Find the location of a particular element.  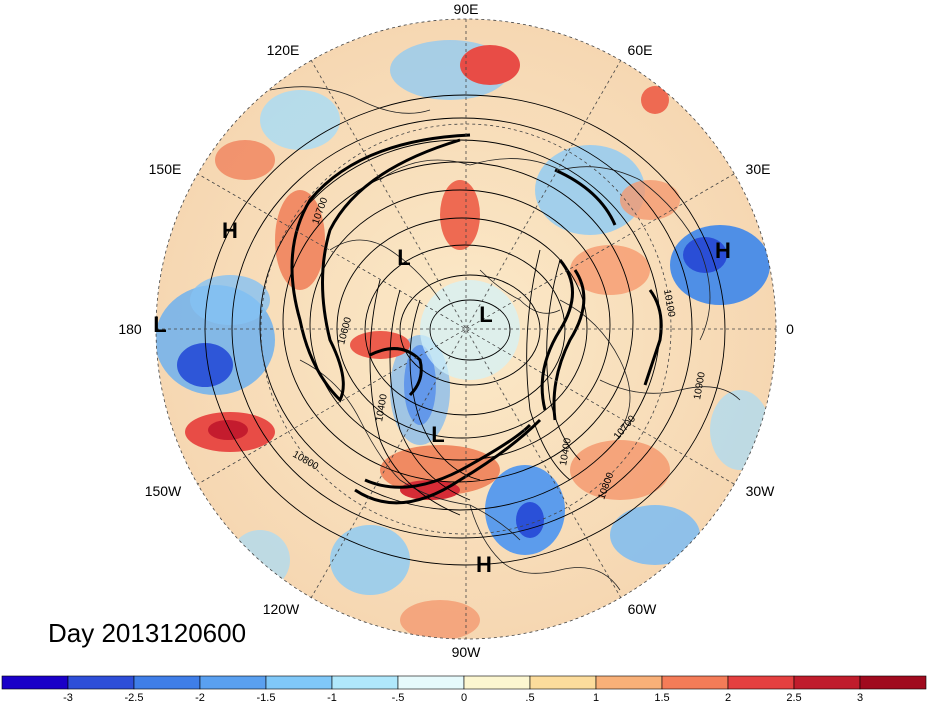

map-title: Day 2013120600 is located at coordinates (147, 633).